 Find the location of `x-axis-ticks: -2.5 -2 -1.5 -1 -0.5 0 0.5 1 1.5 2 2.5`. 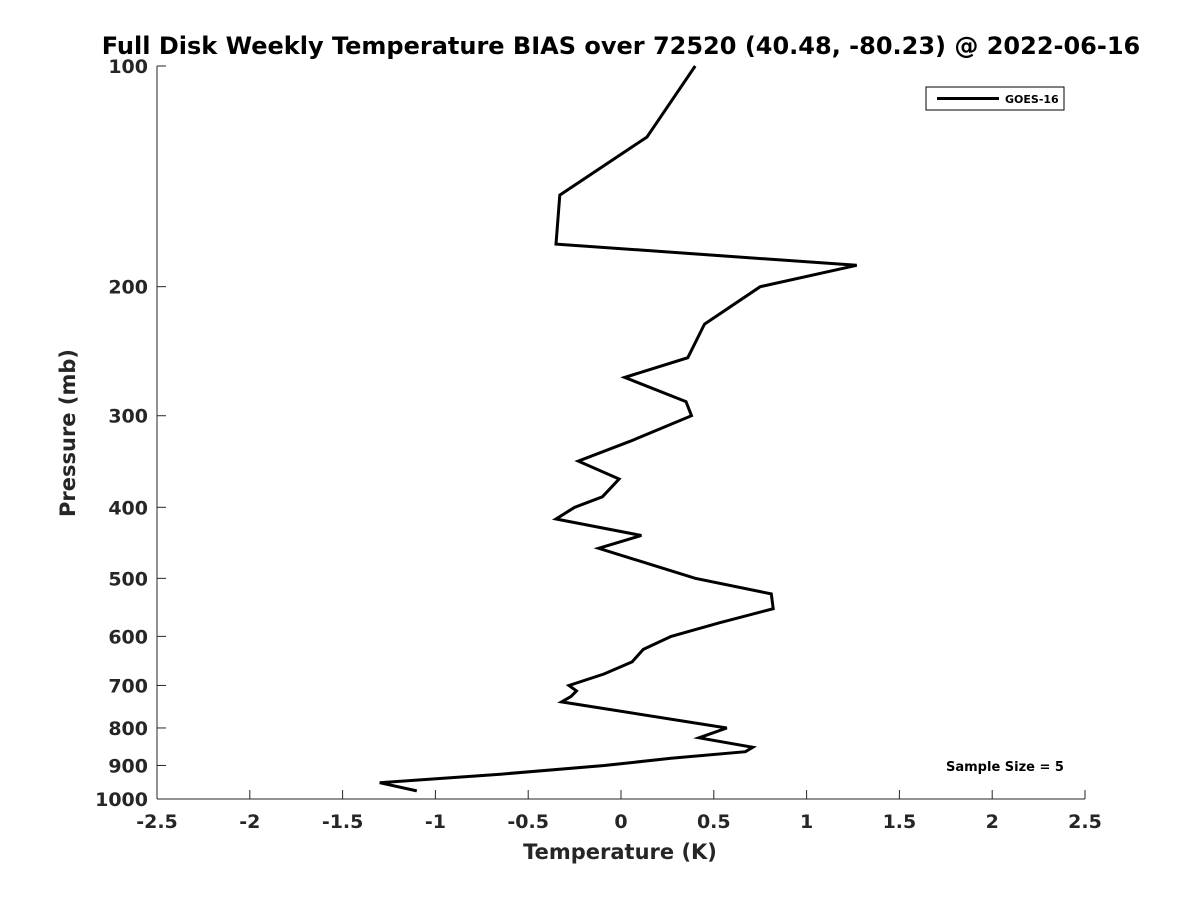

x-axis-ticks: -2.5 -2 -1.5 -1 -0.5 0 0.5 1 1.5 2 2.5 is located at coordinates (619, 811).